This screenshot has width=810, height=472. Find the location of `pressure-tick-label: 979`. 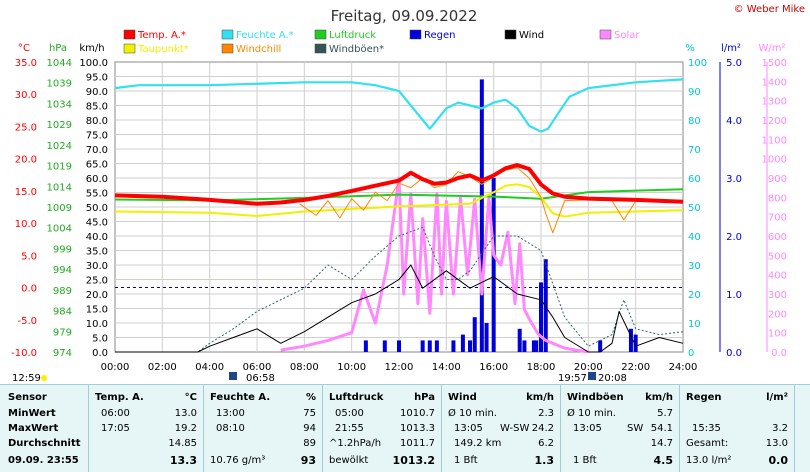

pressure-tick-label: 979 is located at coordinates (62, 332).